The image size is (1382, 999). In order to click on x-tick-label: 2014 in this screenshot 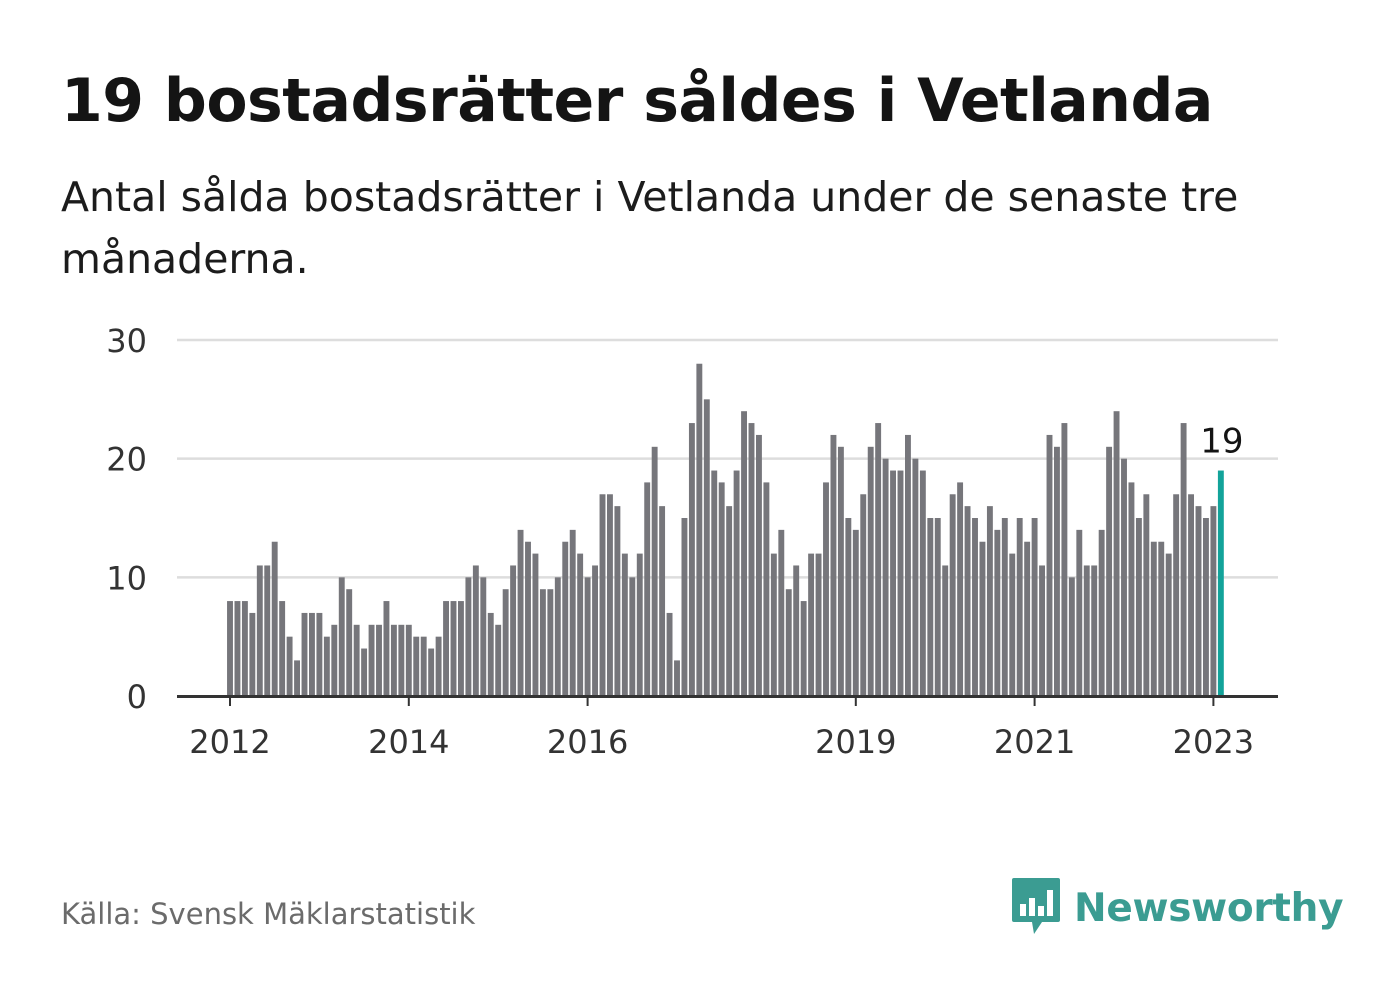, I will do `click(408, 742)`.